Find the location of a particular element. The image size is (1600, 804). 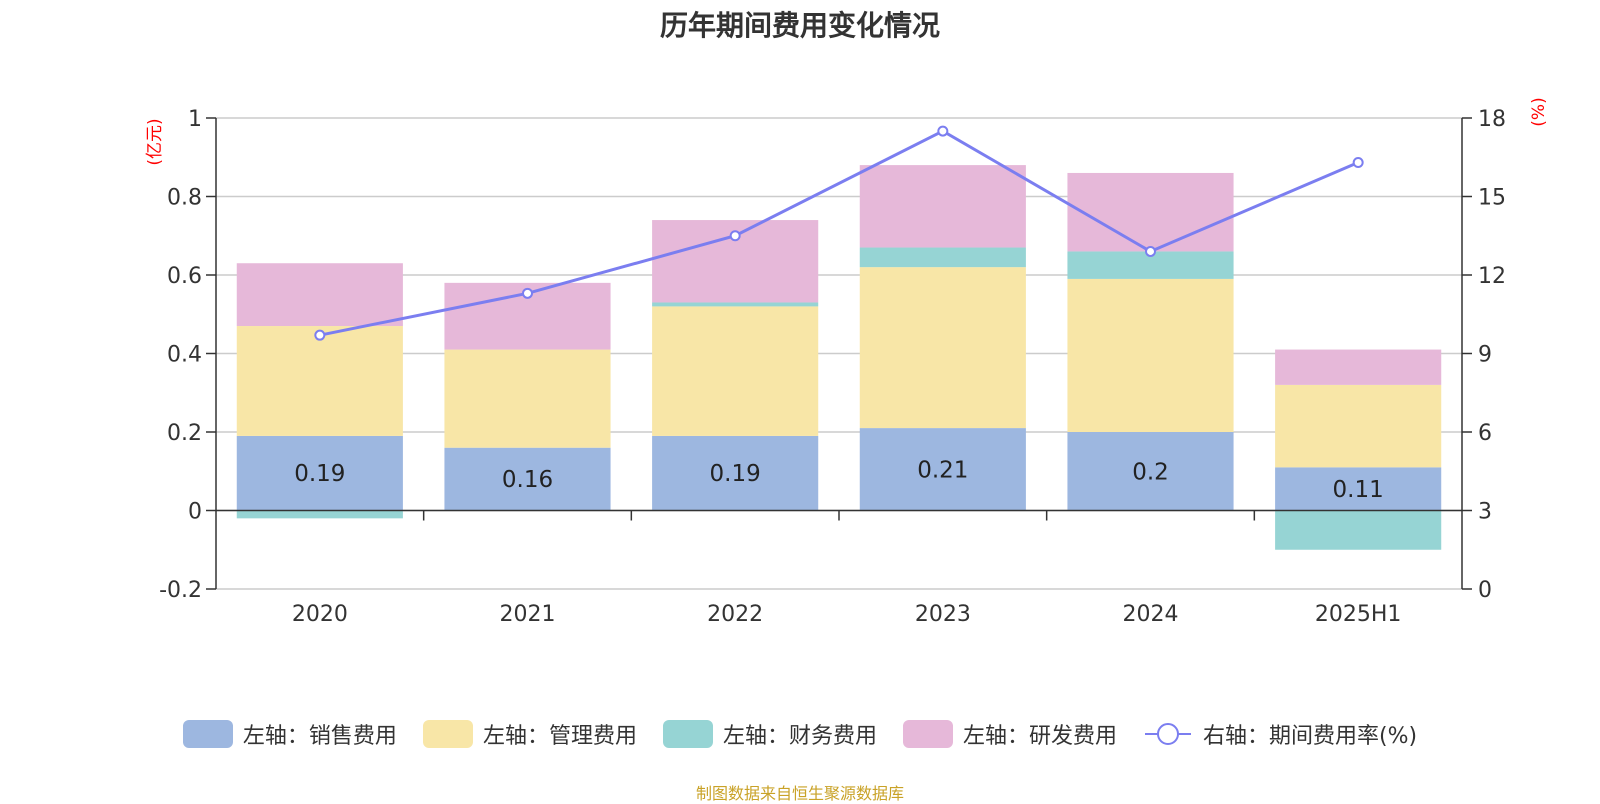

bar-rd-2023 is located at coordinates (942, 206).